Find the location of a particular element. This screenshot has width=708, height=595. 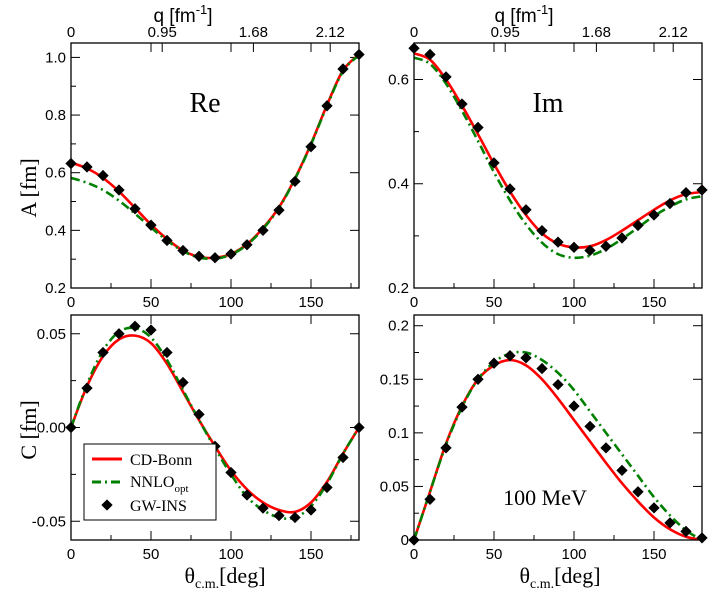

y-tick-label: 0 is located at coordinates (405, 540).